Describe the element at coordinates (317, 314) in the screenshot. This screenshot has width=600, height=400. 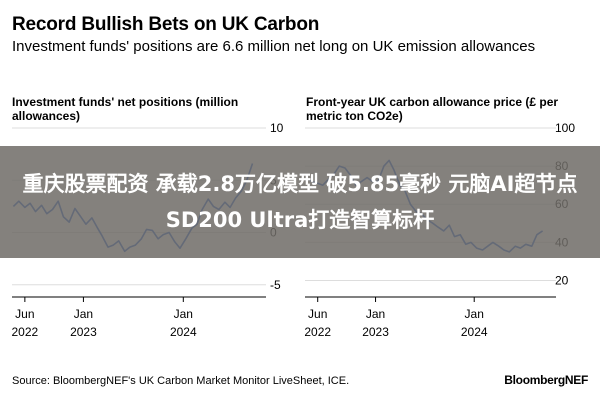
I see `right-x-tick-label: Jun` at that location.